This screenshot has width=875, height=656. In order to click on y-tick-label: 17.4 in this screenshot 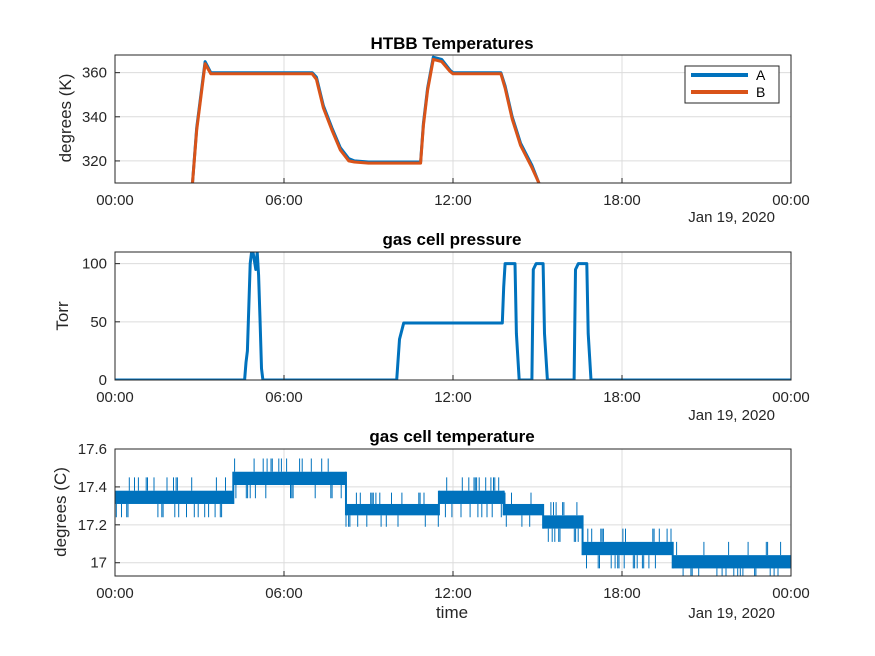, I will do `click(92, 487)`.